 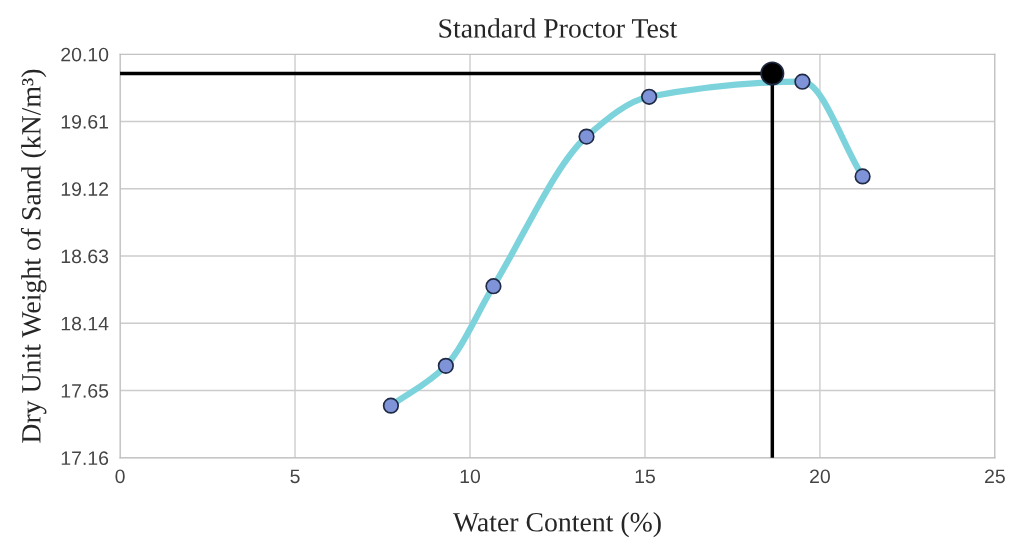 What do you see at coordinates (820, 476) in the screenshot?
I see `x-tick-label: 20` at bounding box center [820, 476].